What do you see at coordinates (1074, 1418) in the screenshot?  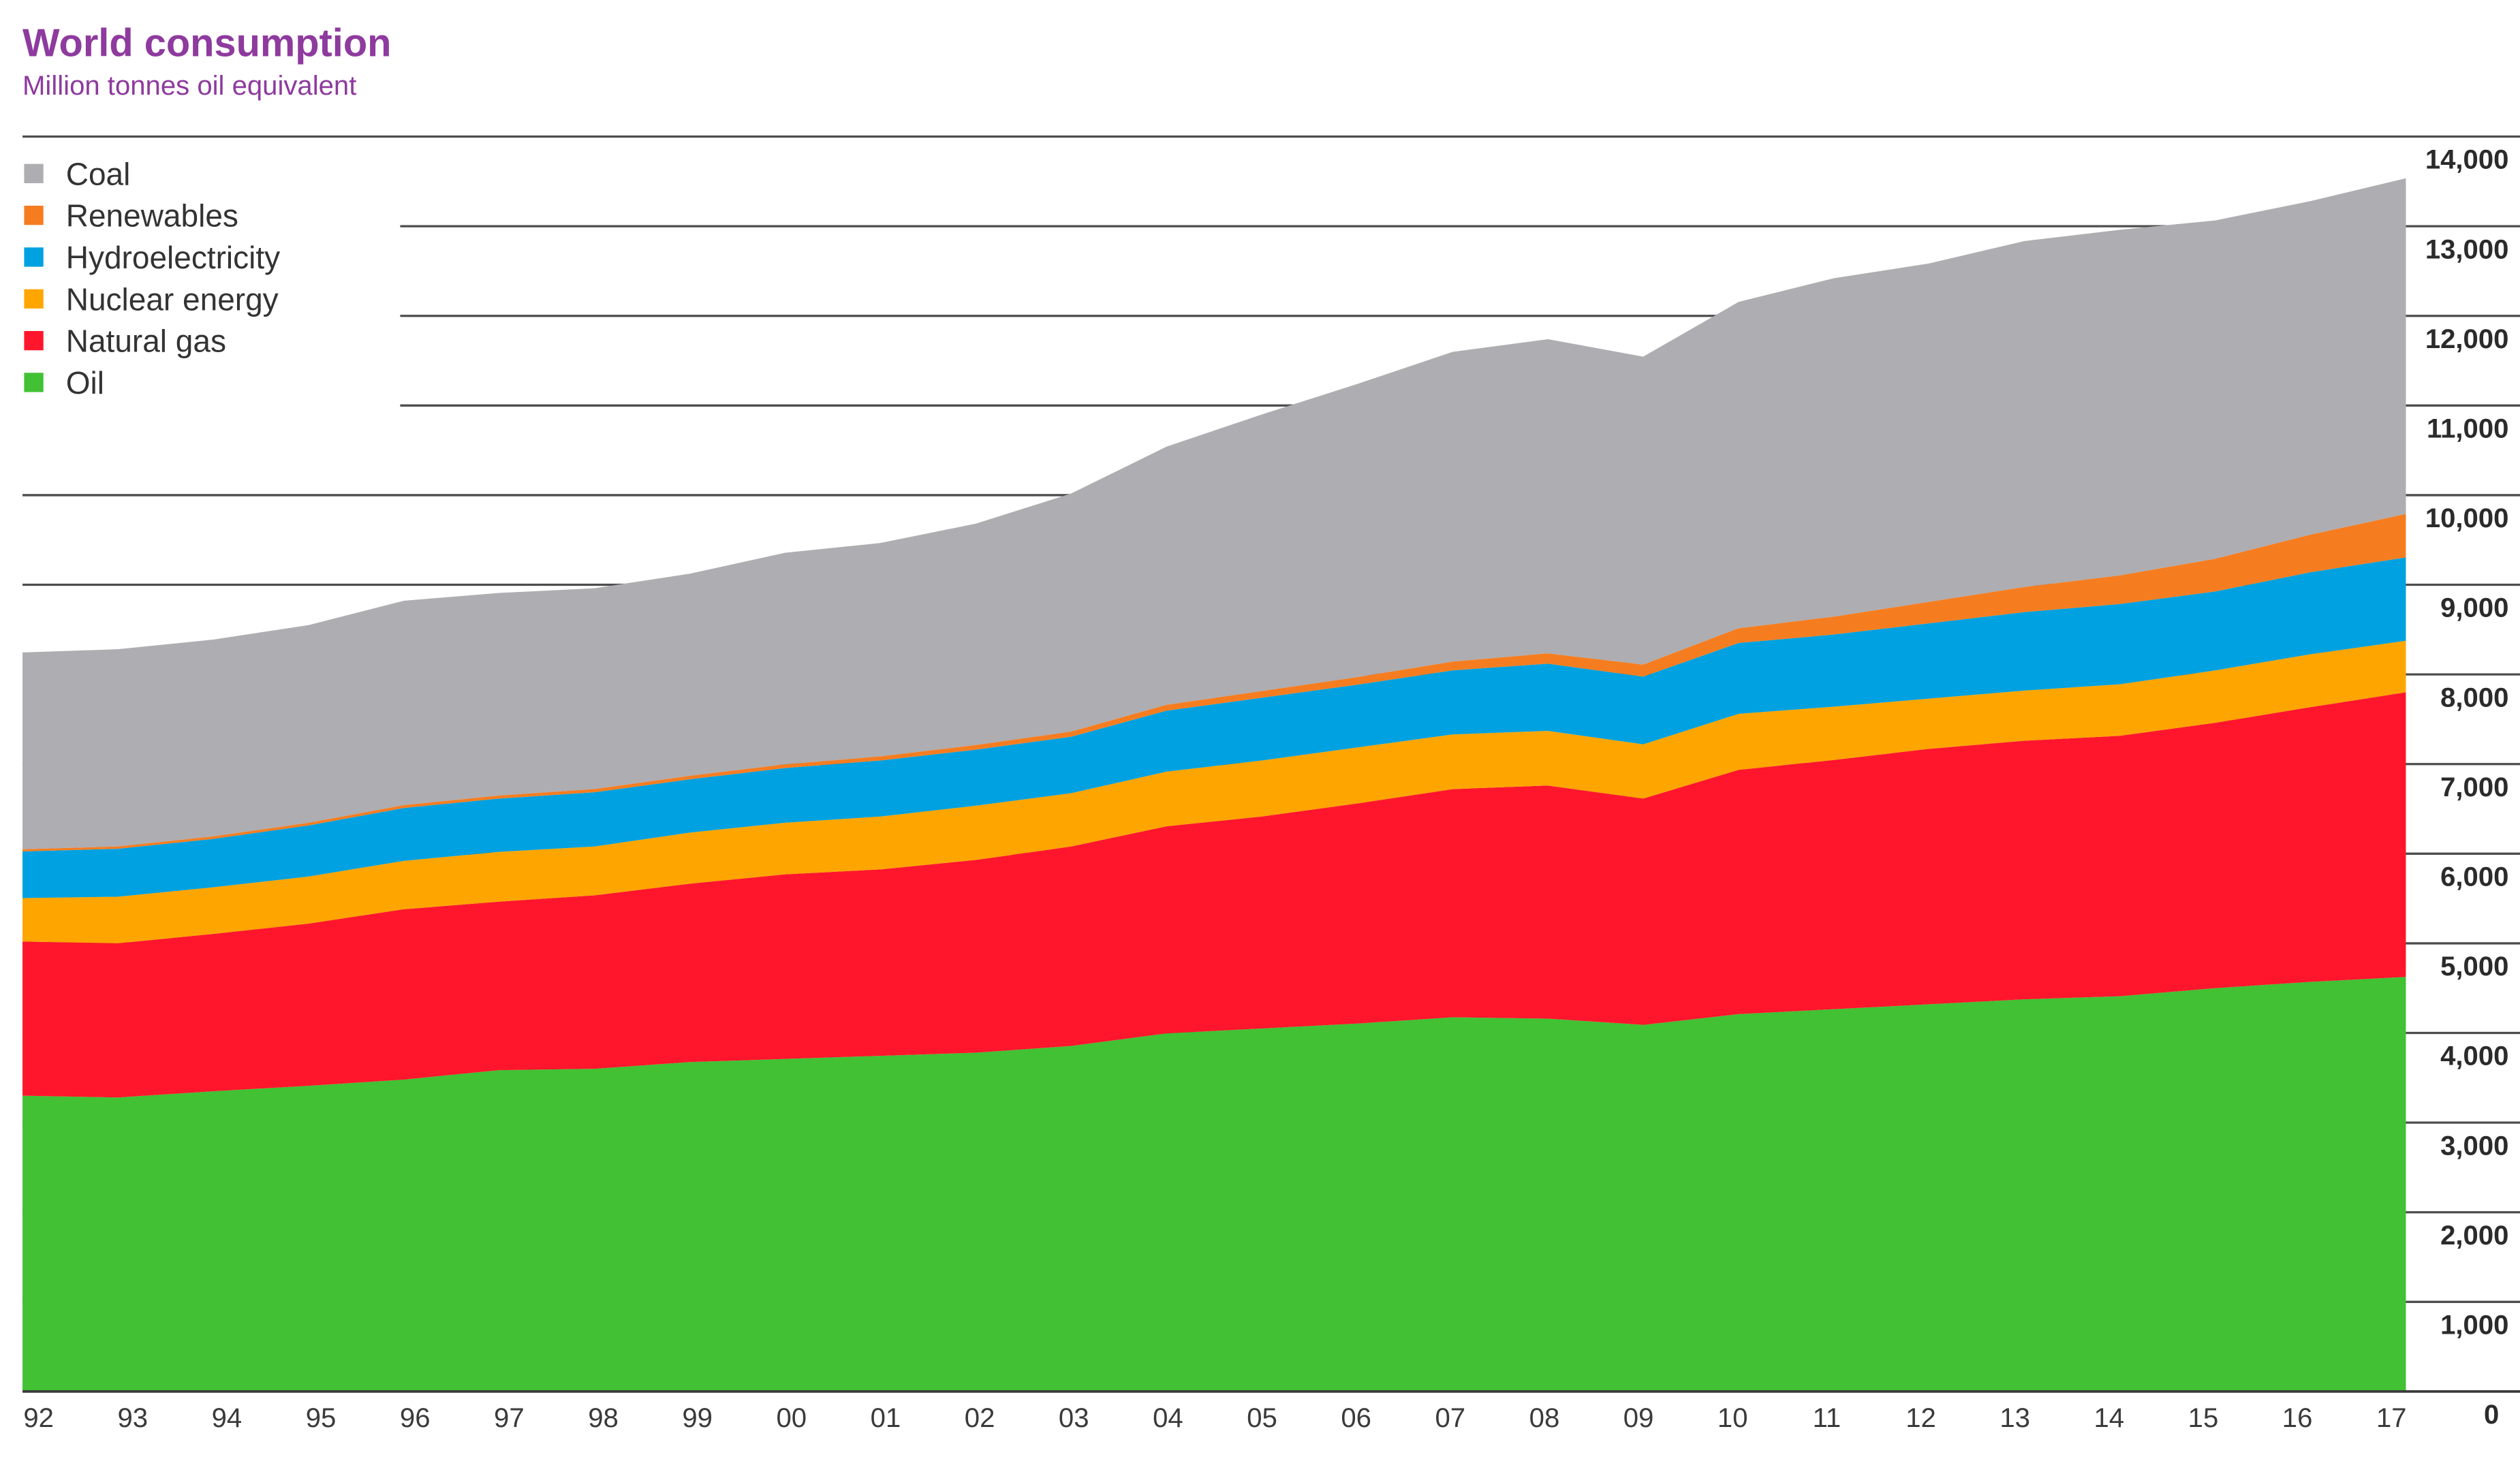 I see `x-tick-label: 03` at bounding box center [1074, 1418].